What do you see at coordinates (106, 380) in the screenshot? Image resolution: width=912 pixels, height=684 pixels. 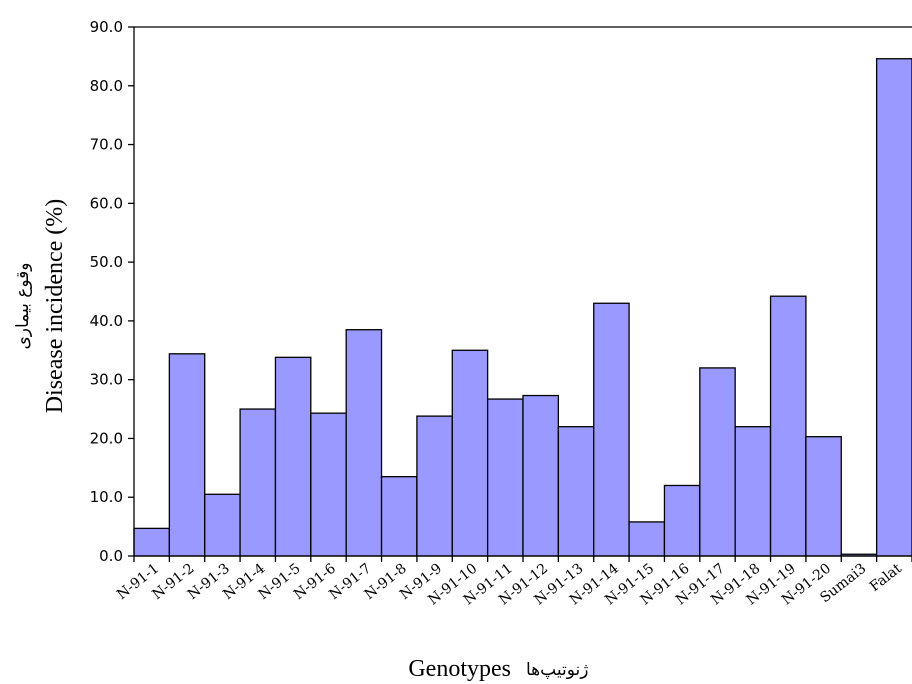 I see `y-tick-label: 30.0` at bounding box center [106, 380].